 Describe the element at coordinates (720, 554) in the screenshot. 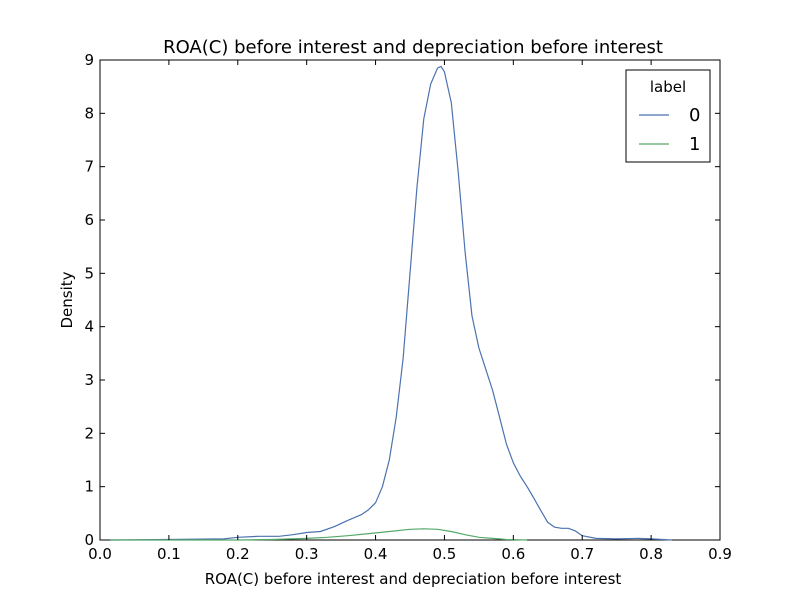

I see `x-tick-label: 0.9` at that location.